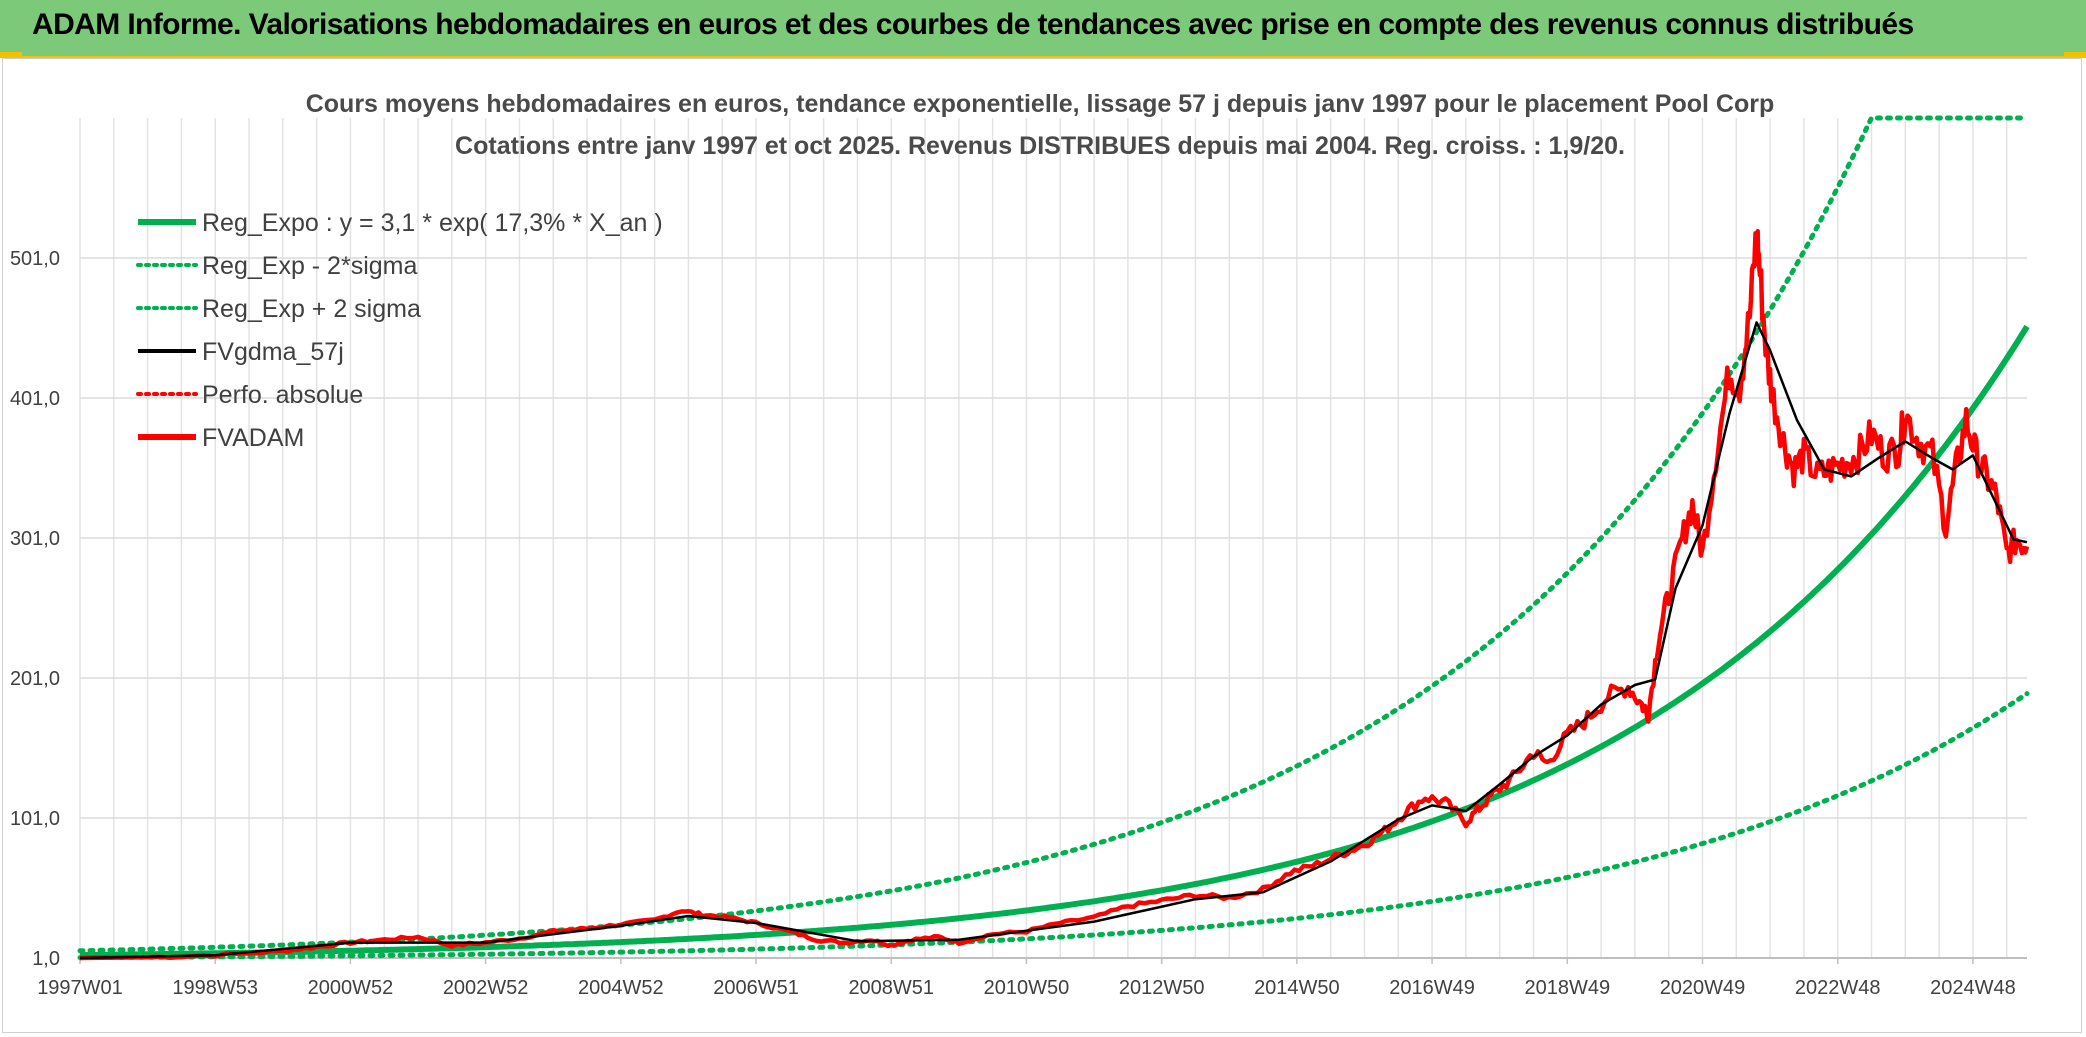 The height and width of the screenshot is (1037, 2086). What do you see at coordinates (1703, 988) in the screenshot?
I see `x-tick-label: 2020W49` at bounding box center [1703, 988].